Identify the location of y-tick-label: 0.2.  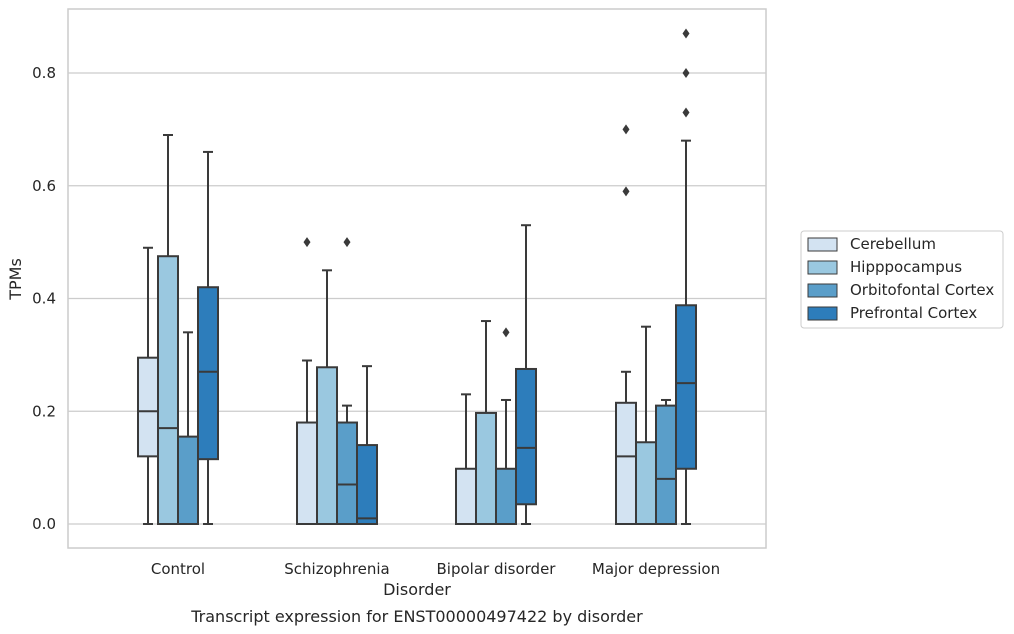
(44, 411).